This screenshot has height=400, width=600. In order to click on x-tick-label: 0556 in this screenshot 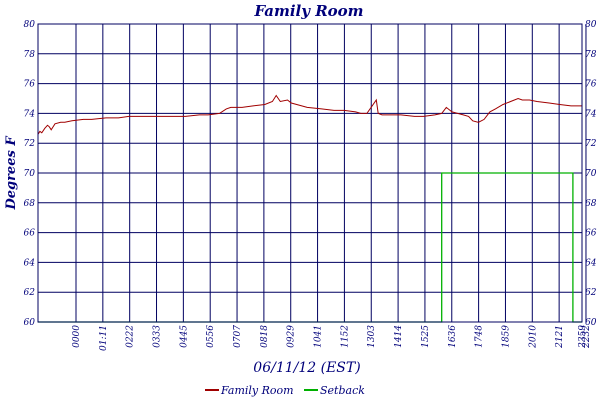, I will do `click(211, 336)`.